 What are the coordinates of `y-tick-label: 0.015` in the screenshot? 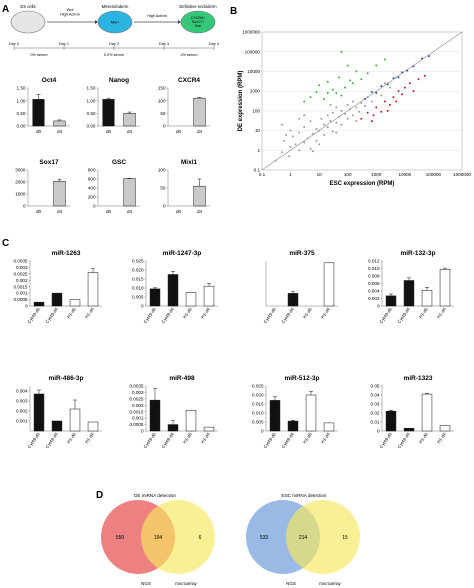 It's located at (138, 279).